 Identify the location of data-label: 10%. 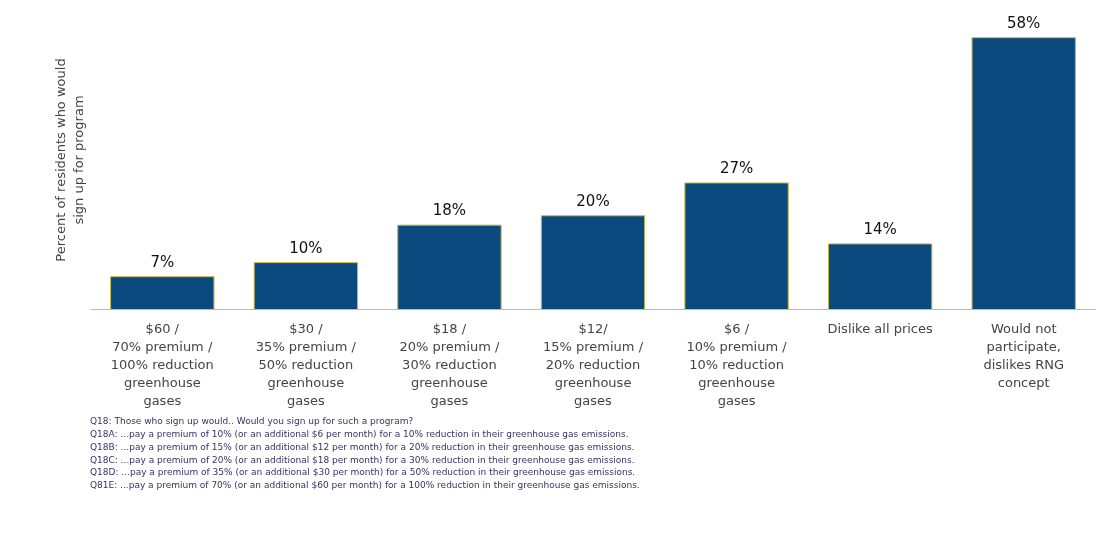
(306, 247).